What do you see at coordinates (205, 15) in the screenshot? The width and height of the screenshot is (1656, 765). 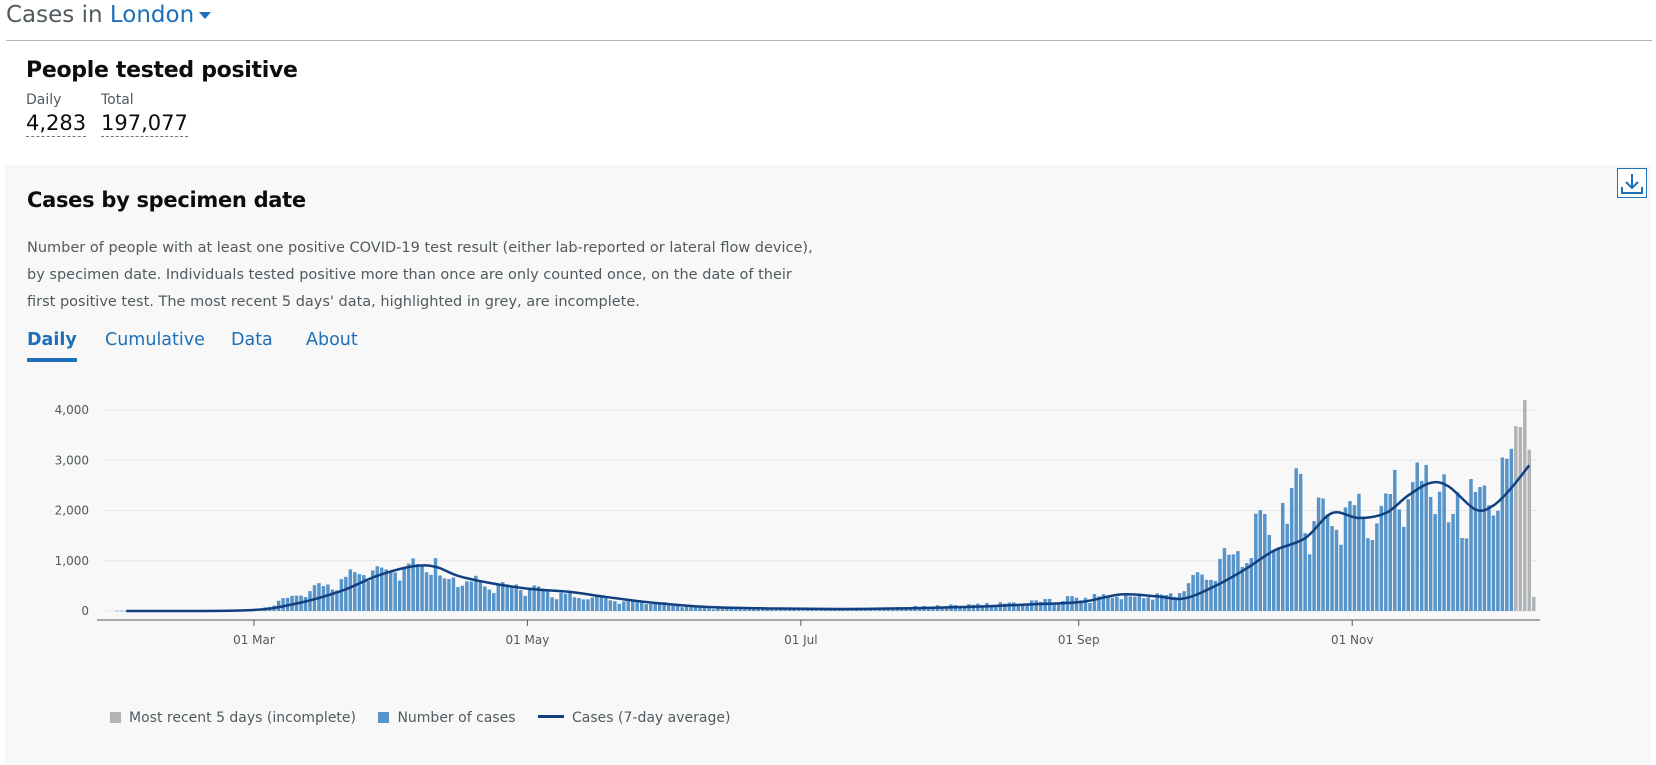 I see `caret-down-icon` at bounding box center [205, 15].